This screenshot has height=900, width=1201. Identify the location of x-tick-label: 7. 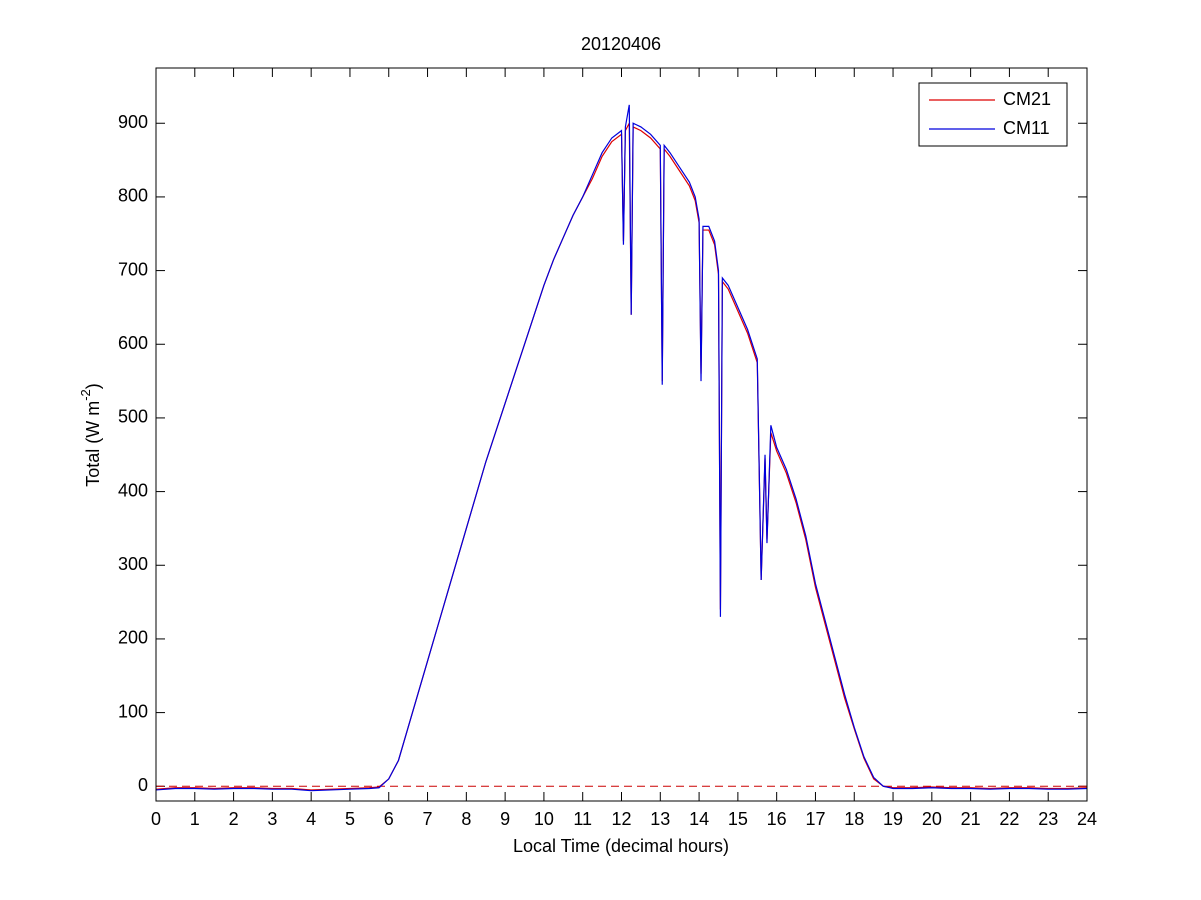
(428, 819).